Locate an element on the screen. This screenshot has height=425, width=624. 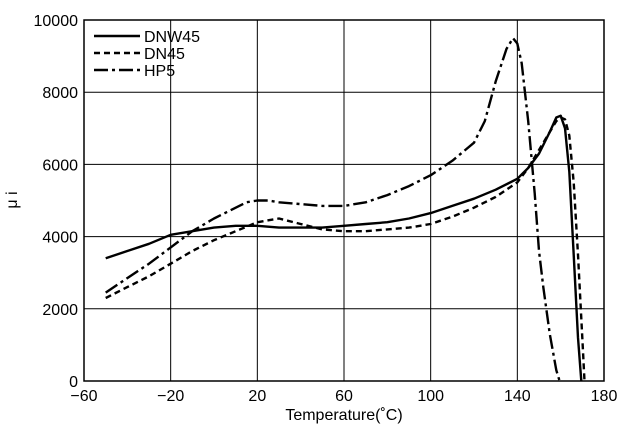
x-axis-title: Temperature(˚C) is located at coordinates (343, 415).